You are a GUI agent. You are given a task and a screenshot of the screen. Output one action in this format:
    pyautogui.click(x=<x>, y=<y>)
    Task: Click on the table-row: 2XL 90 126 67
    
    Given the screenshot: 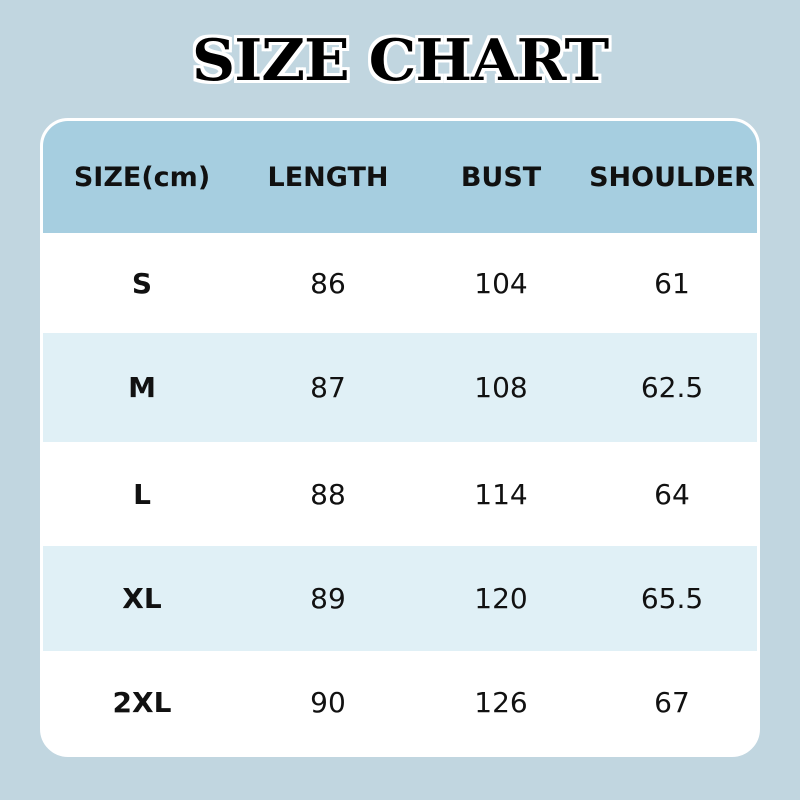 What is the action you would take?
    pyautogui.click(x=400, y=702)
    